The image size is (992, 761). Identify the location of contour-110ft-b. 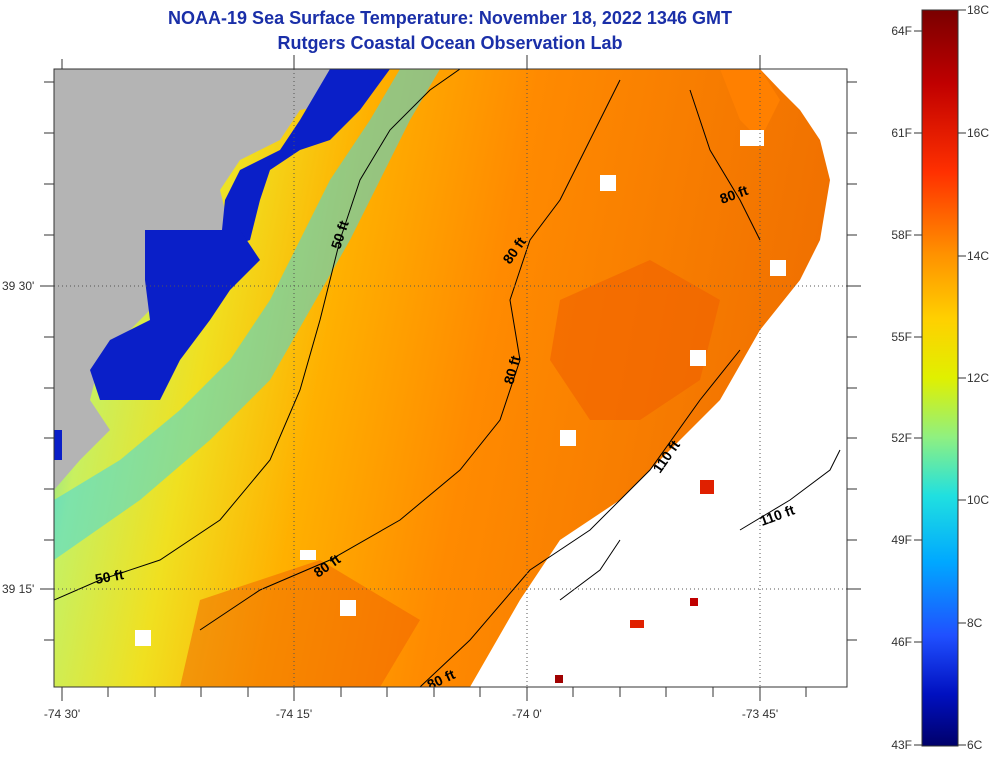
(790, 490).